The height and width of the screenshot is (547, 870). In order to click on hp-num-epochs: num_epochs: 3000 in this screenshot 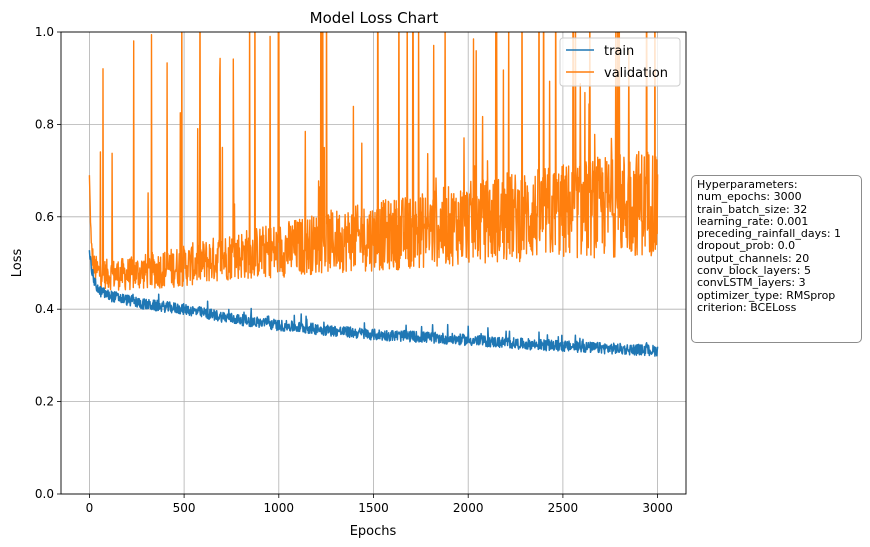, I will do `click(749, 197)`.